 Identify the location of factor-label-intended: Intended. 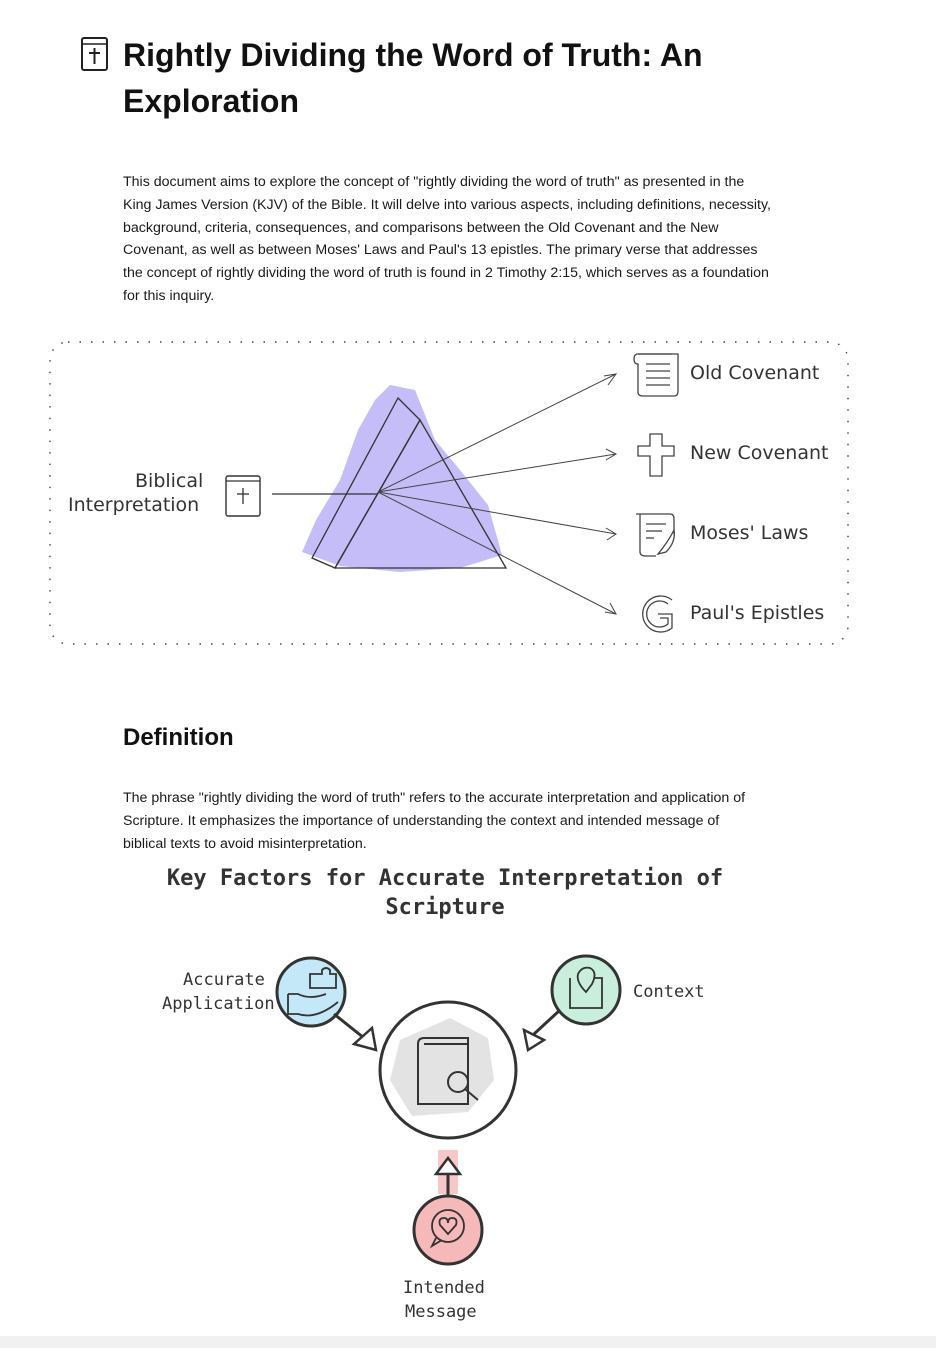
(444, 1288).